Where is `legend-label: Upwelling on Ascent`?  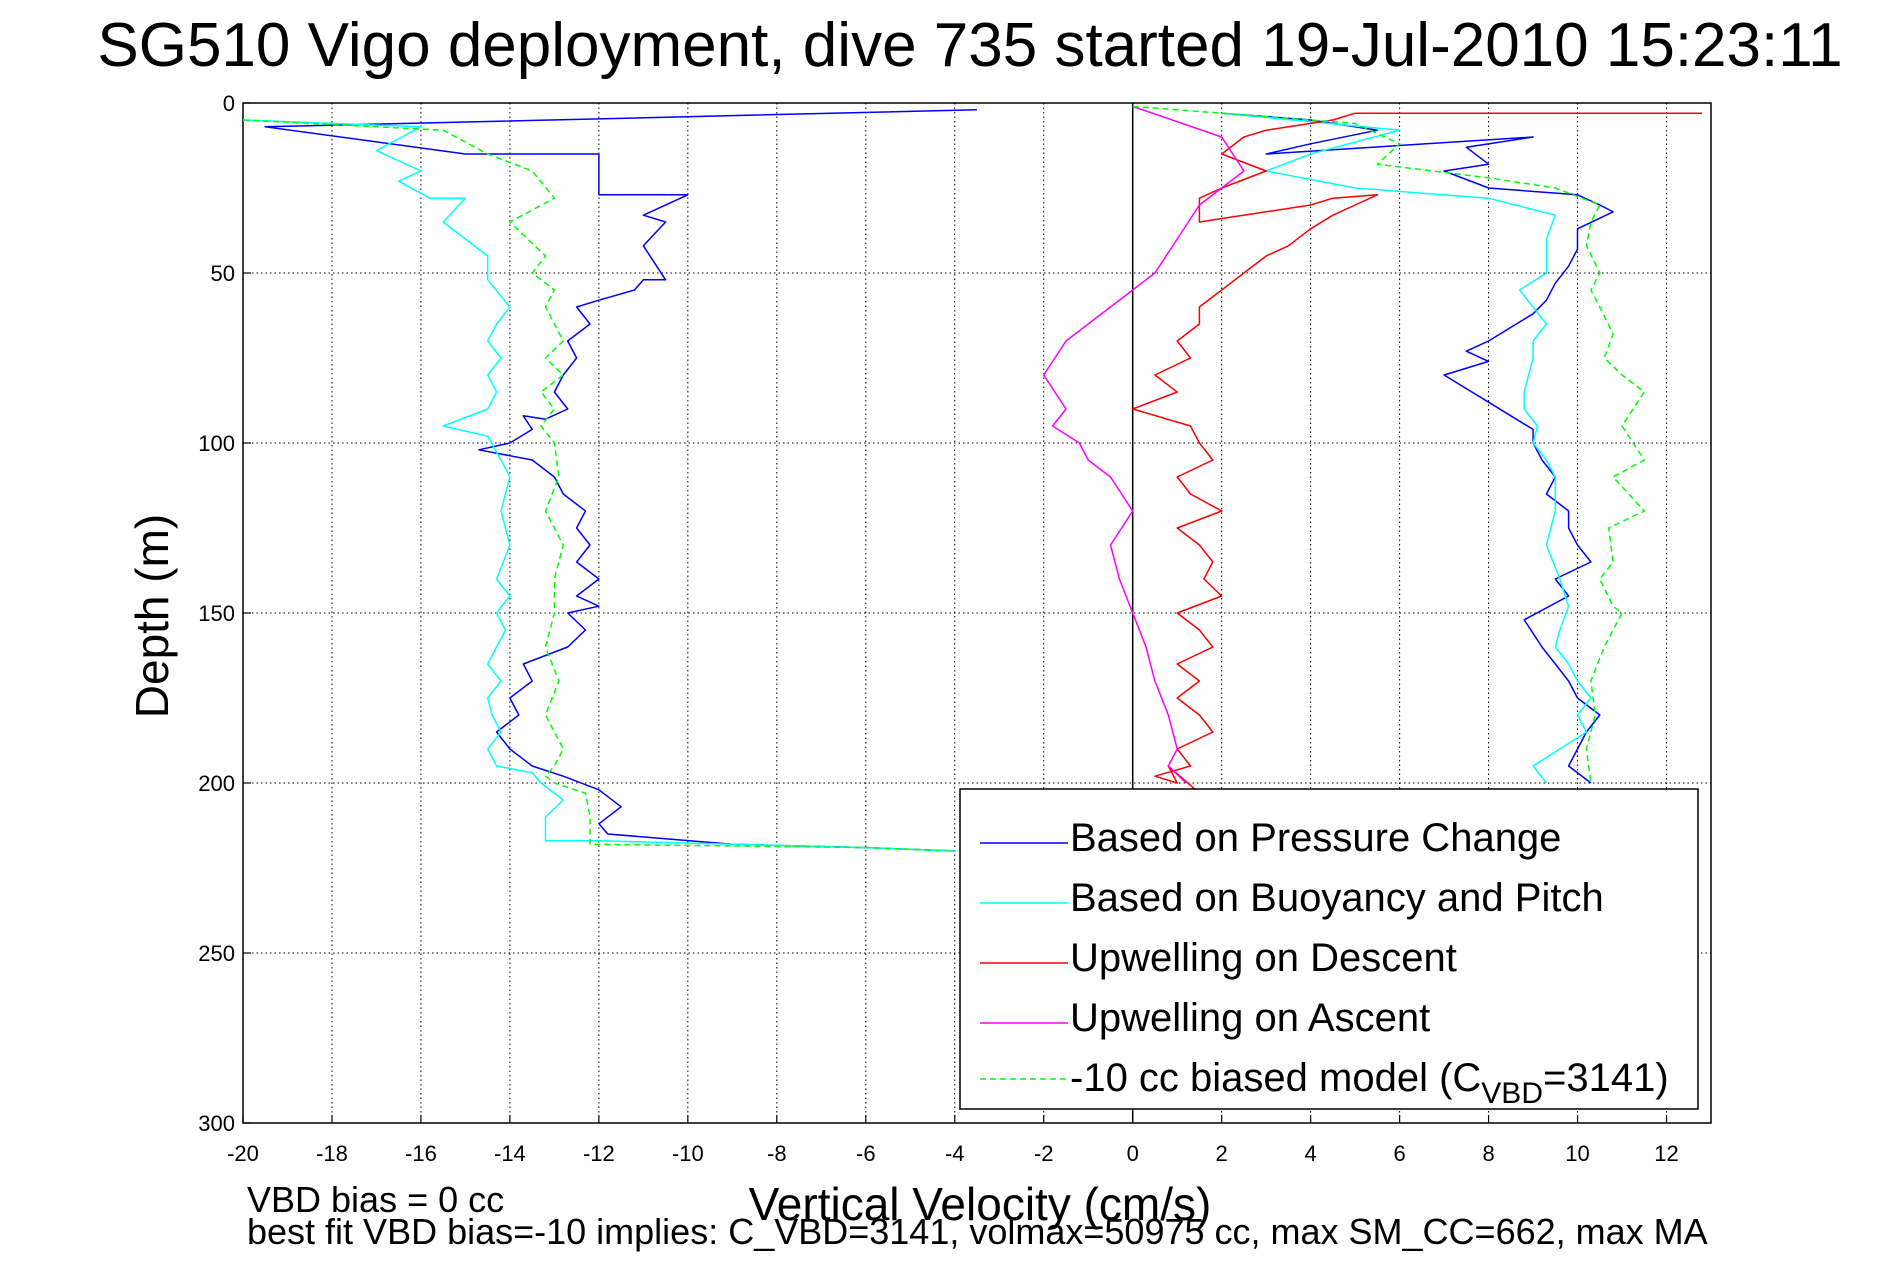
legend-label: Upwelling on Ascent is located at coordinates (1250, 1018).